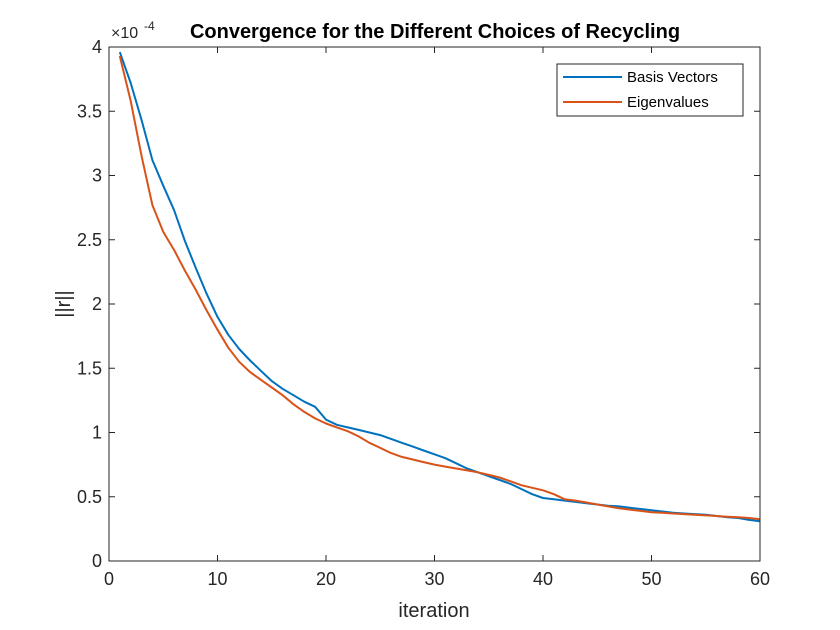 Image resolution: width=840 pixels, height=630 pixels. I want to click on y-multiplier: ×10 -4, so click(133, 30).